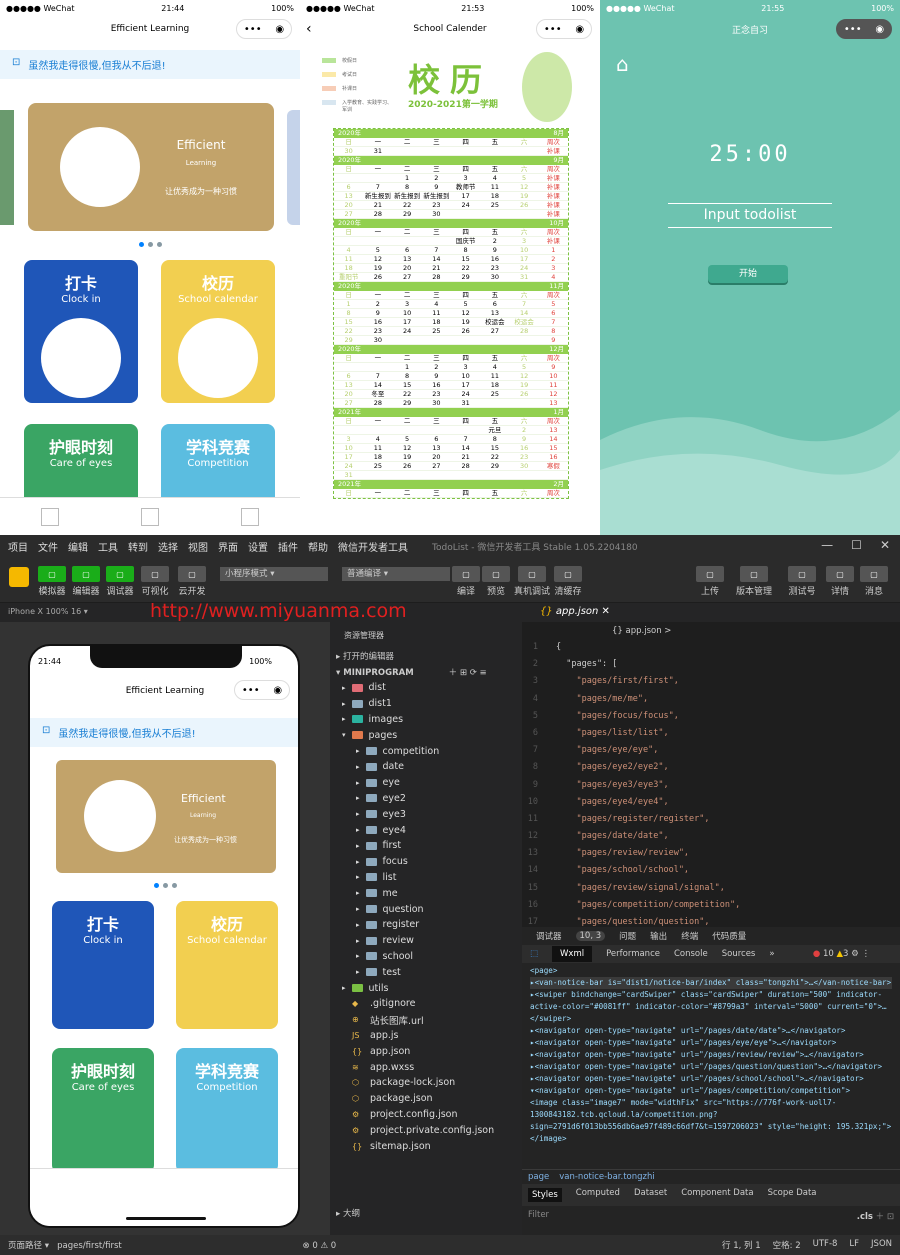 The image size is (900, 1255). What do you see at coordinates (754, 581) in the screenshot?
I see `toolbar-button: ▢ 版本管理` at bounding box center [754, 581].